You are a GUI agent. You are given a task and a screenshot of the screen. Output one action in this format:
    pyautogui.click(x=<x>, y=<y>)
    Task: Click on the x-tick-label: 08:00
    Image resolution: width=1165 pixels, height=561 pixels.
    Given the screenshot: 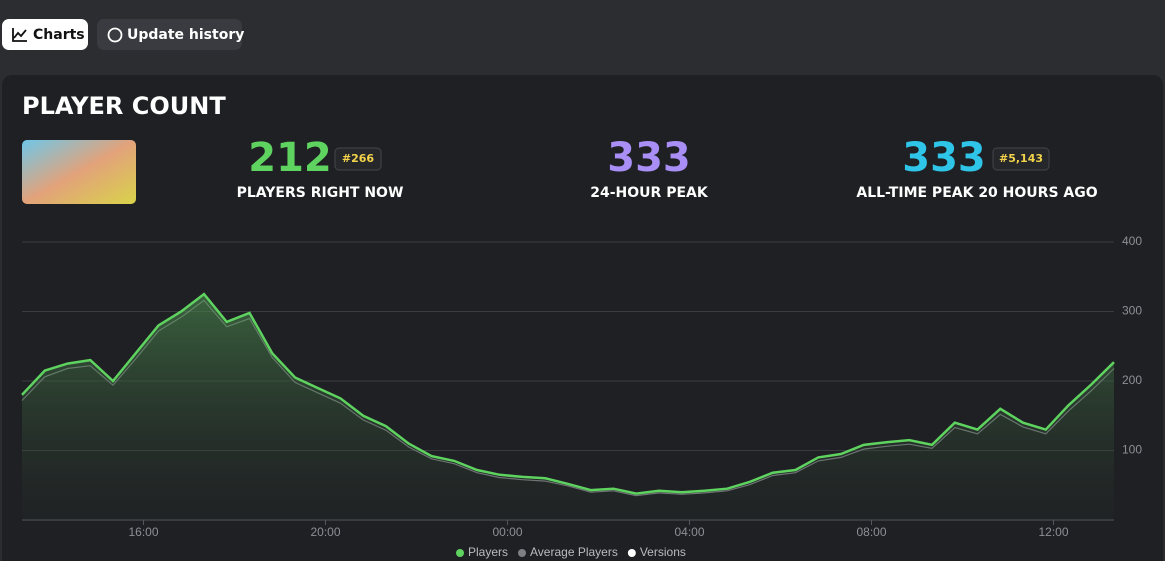 What is the action you would take?
    pyautogui.click(x=871, y=532)
    